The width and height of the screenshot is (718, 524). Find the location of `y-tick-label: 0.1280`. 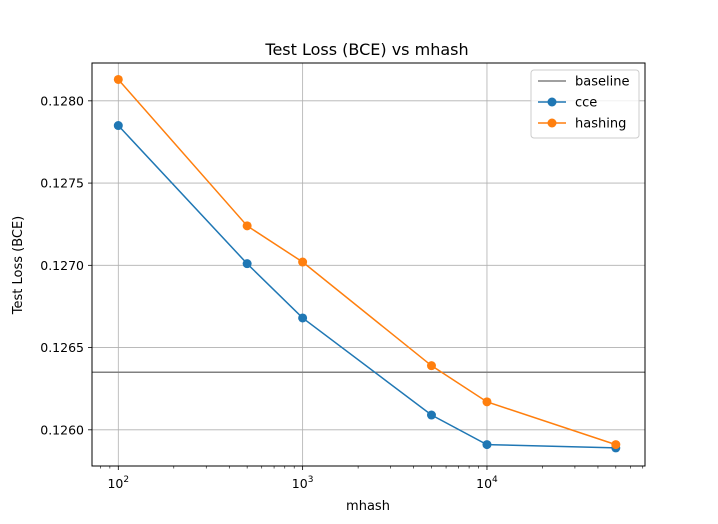

y-tick-label: 0.1280 is located at coordinates (62, 100).